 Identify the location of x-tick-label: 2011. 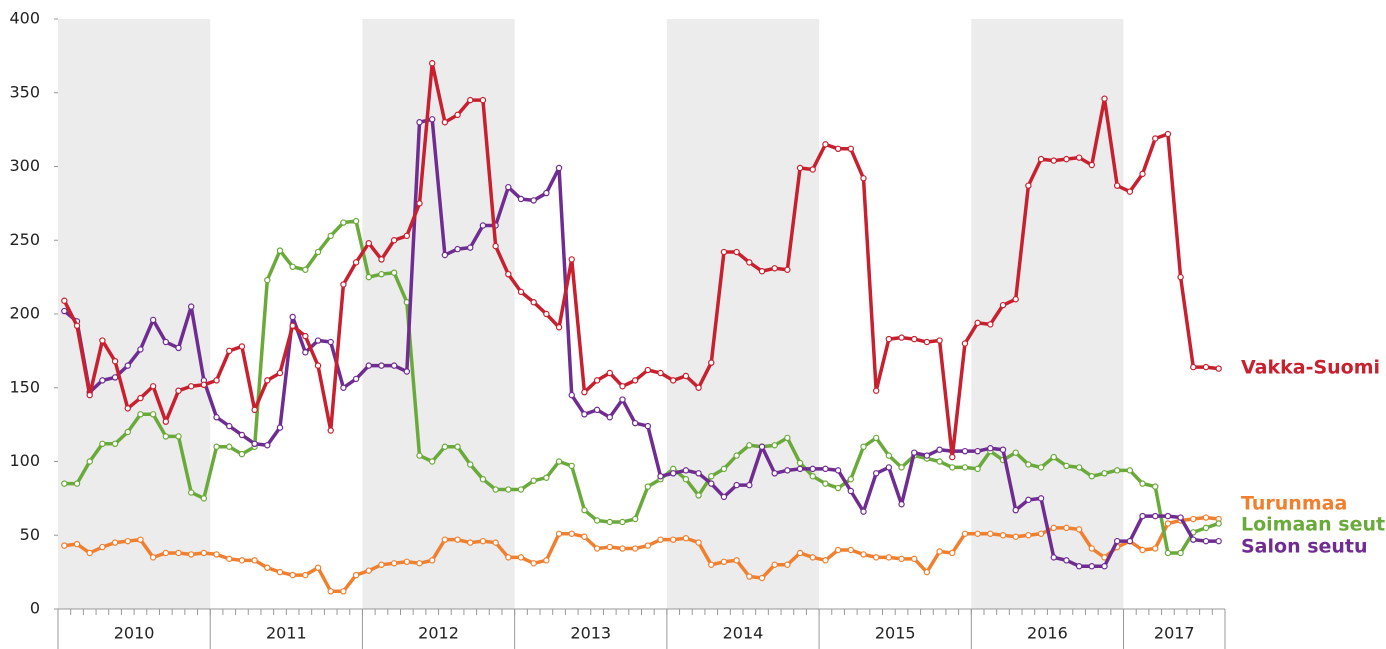
(286, 633).